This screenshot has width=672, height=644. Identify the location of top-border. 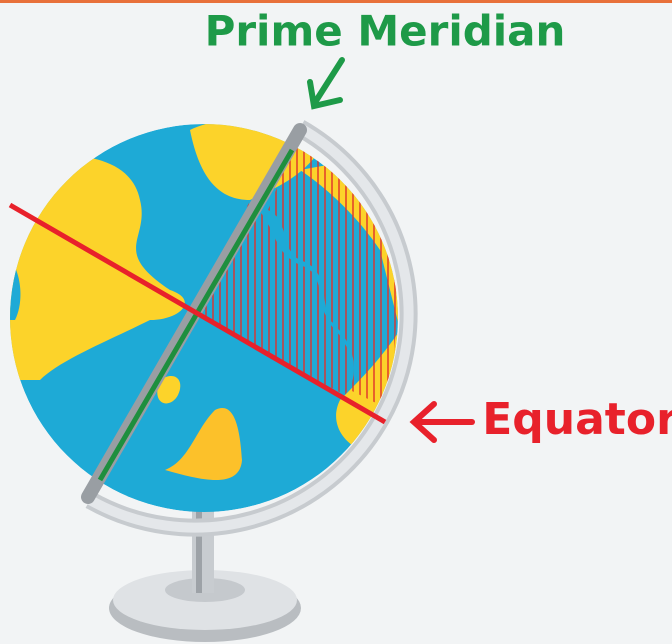
(336, 1).